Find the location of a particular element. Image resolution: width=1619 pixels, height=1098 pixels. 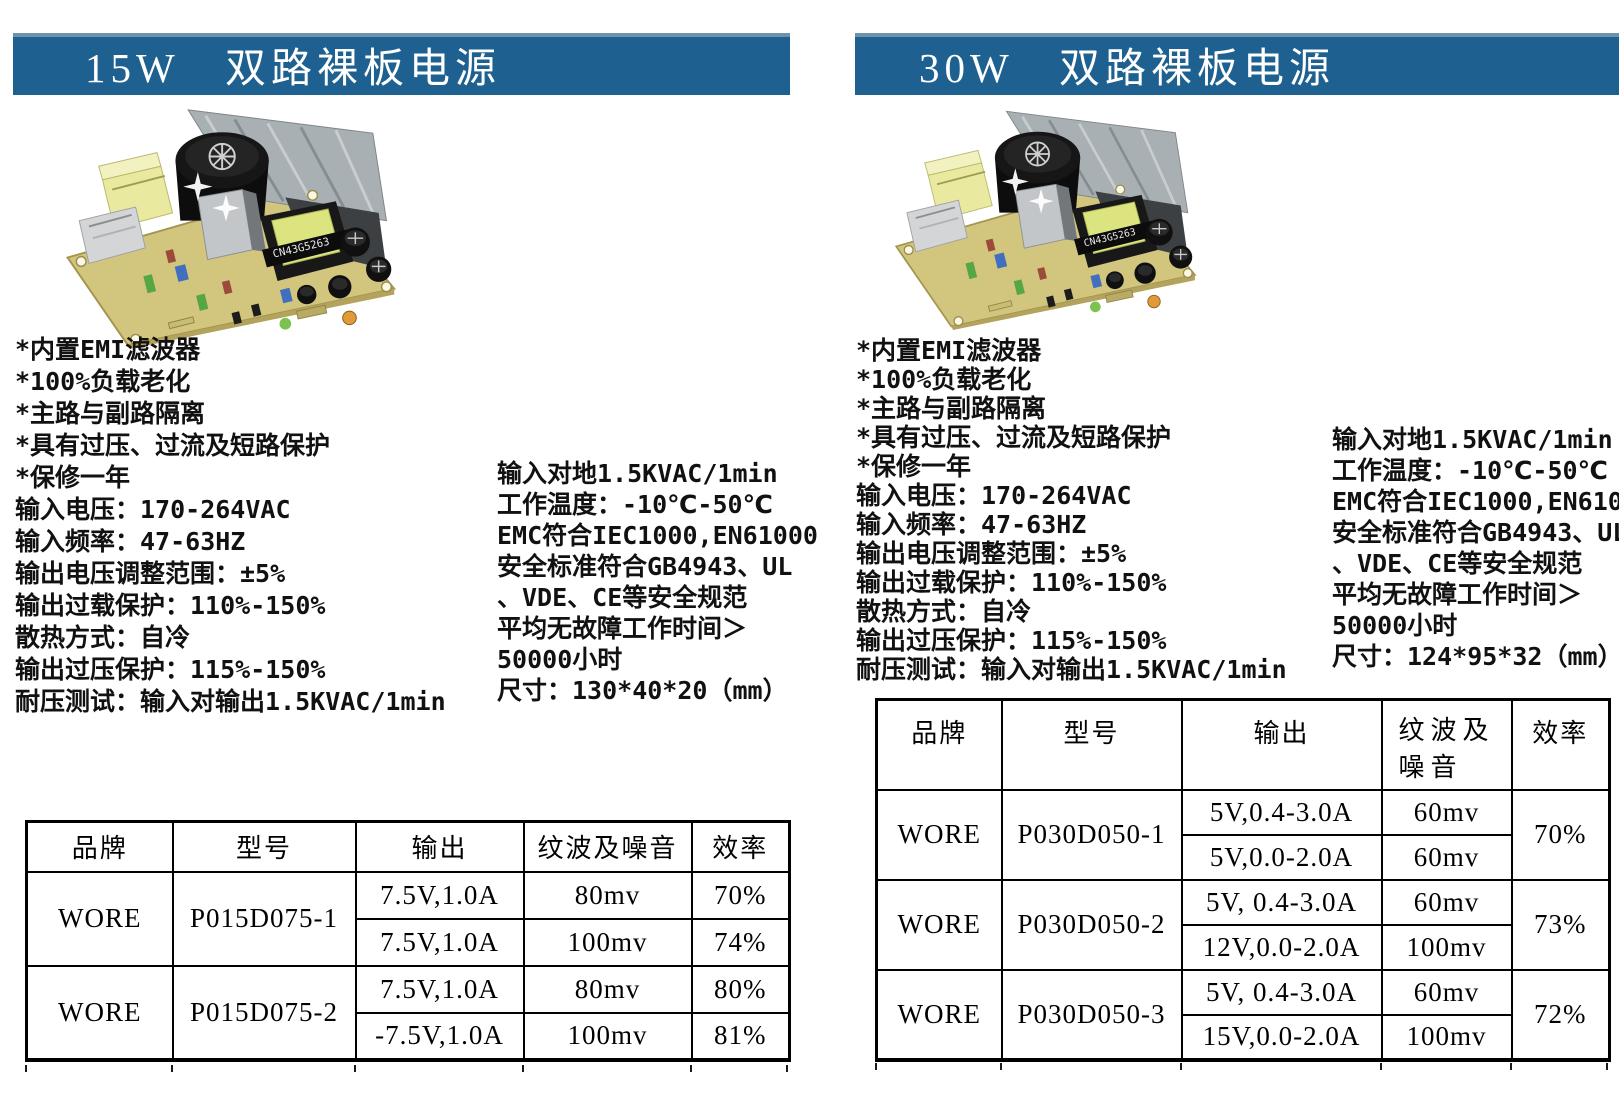

col-header-ripple: 纹波及 噪音 is located at coordinates (1446, 744).